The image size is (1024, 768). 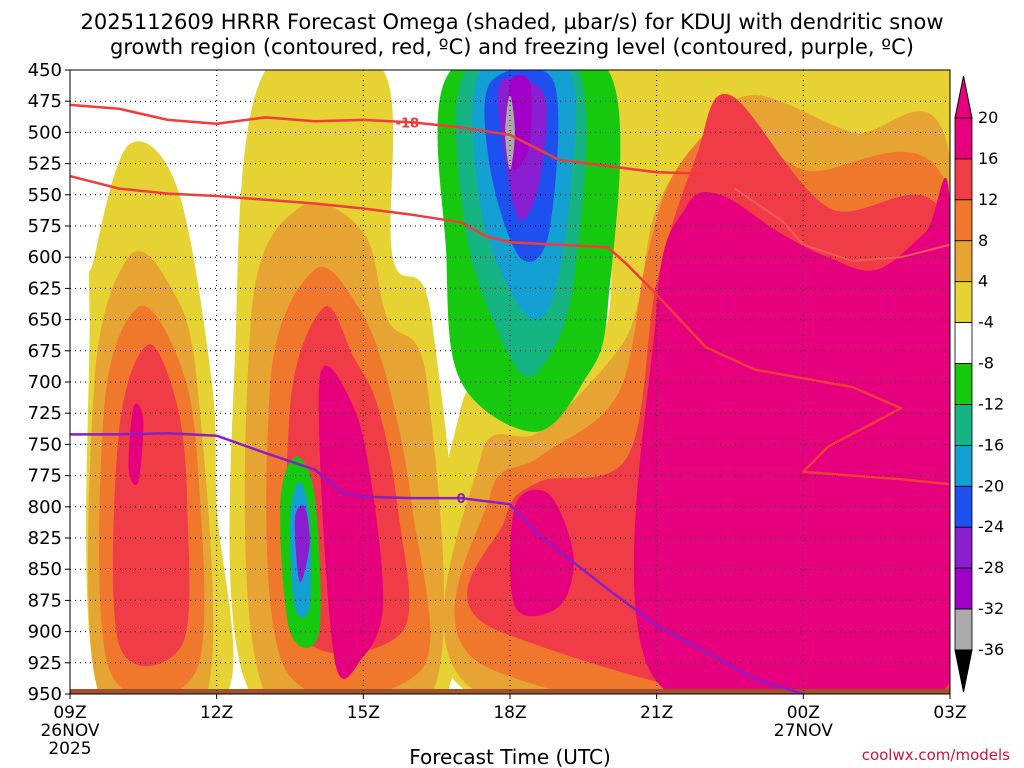 What do you see at coordinates (842, 224) in the screenshot?
I see `dgz-extra-contour` at bounding box center [842, 224].